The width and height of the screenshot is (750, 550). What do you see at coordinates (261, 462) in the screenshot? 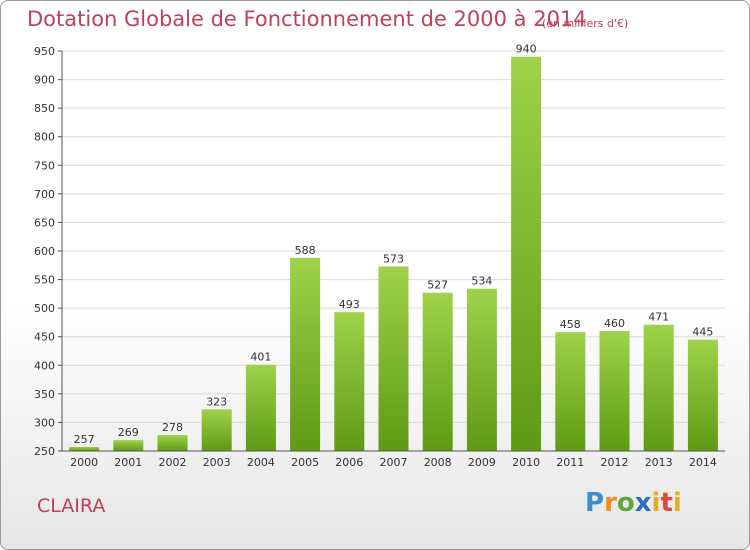
I see `x-tick-label: 2004` at bounding box center [261, 462].